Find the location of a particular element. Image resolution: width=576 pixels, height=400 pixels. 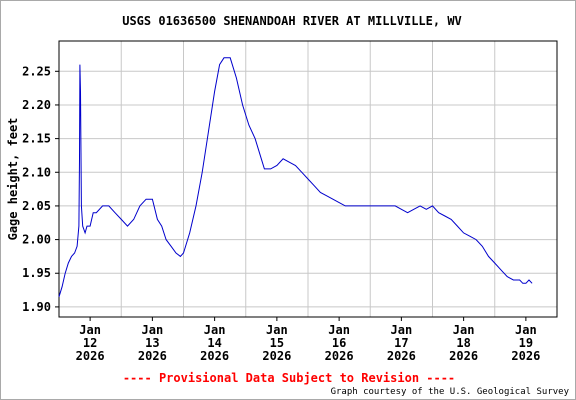

x-tick-label: 12 is located at coordinates (90, 343).